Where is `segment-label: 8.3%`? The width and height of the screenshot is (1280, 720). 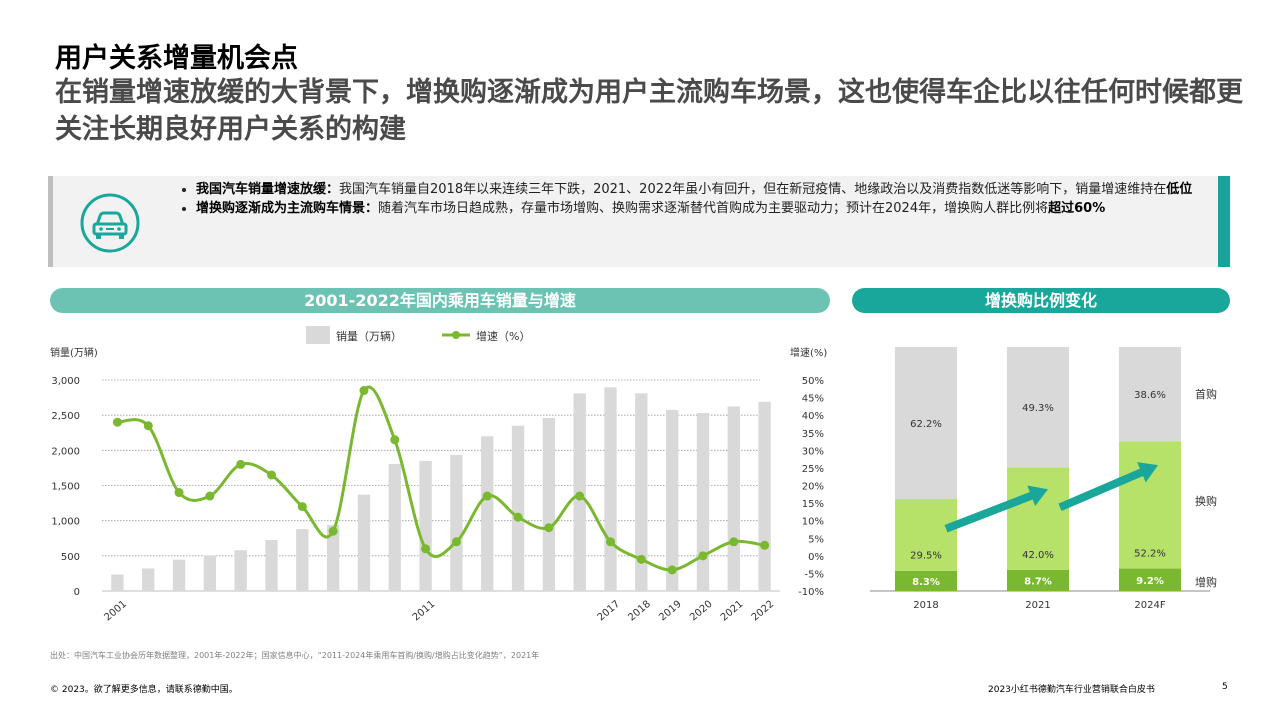 segment-label: 8.3% is located at coordinates (926, 582).